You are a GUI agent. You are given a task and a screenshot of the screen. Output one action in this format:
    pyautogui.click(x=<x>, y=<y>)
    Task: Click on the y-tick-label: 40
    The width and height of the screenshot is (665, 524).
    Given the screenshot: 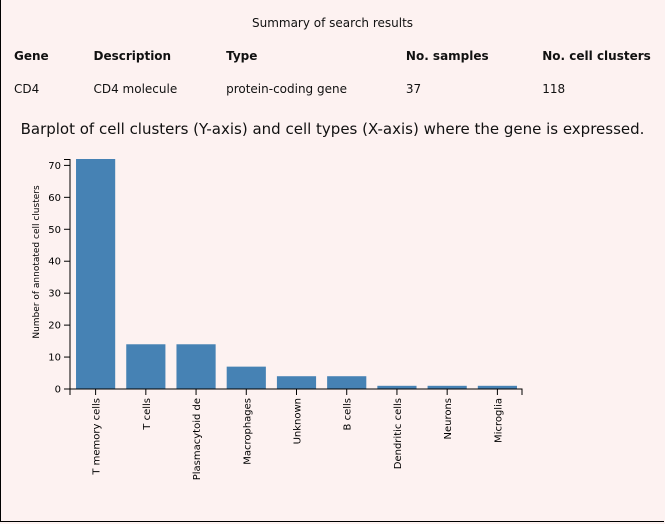 What is the action you would take?
    pyautogui.click(x=54, y=262)
    